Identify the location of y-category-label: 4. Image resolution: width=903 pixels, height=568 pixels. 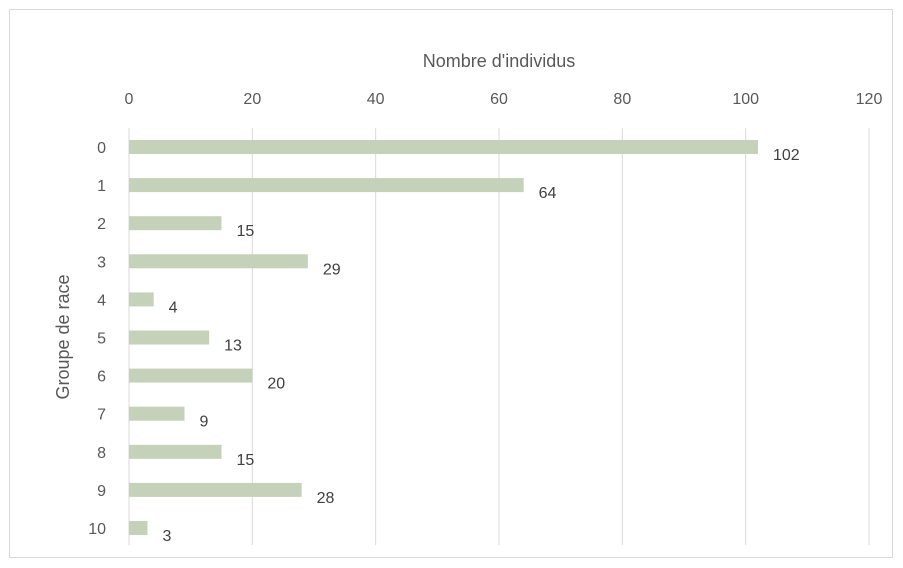
(101, 300).